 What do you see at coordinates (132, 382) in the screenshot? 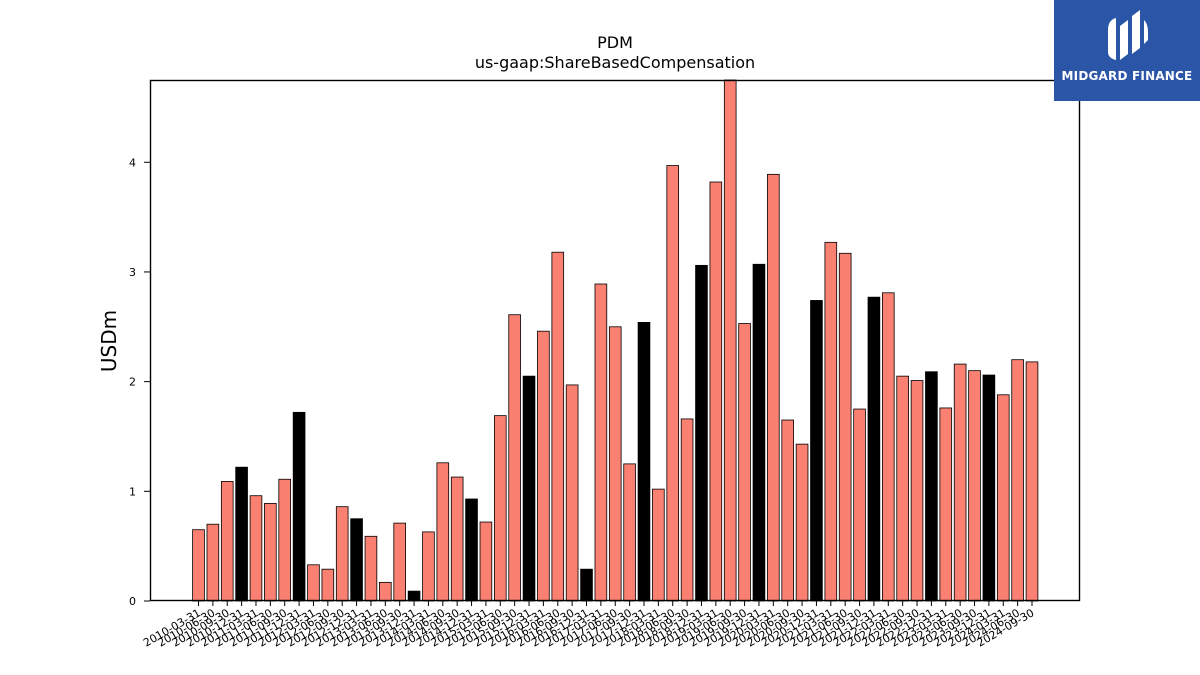
I see `y-tick-label: 2` at bounding box center [132, 382].